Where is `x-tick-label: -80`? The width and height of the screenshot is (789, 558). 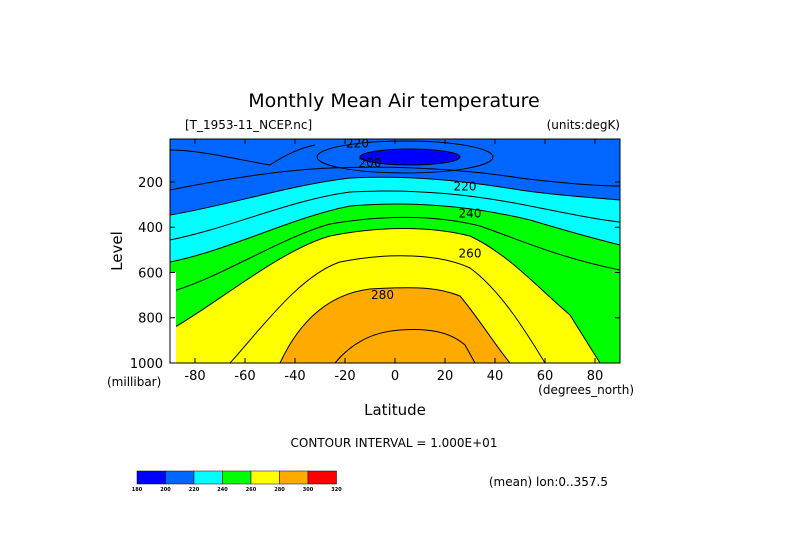 x-tick-label: -80 is located at coordinates (194, 376).